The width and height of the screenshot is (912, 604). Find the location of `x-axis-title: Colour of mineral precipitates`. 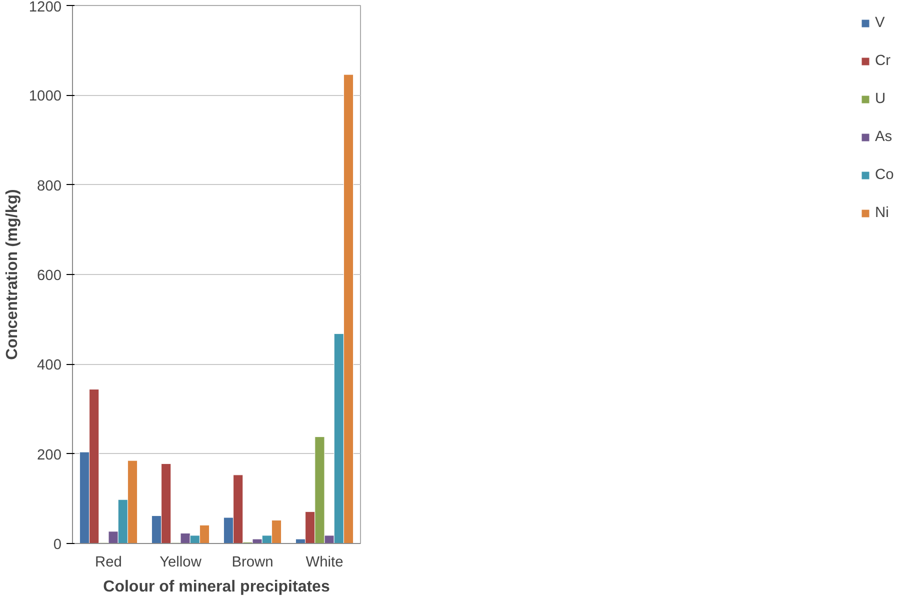

x-axis-title: Colour of mineral precipitates is located at coordinates (216, 587).